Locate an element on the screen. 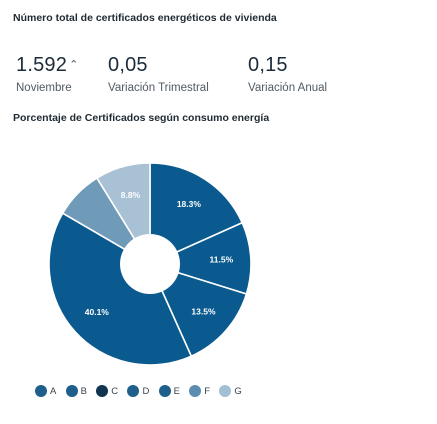  slice-label-f: 8.8% is located at coordinates (131, 195).